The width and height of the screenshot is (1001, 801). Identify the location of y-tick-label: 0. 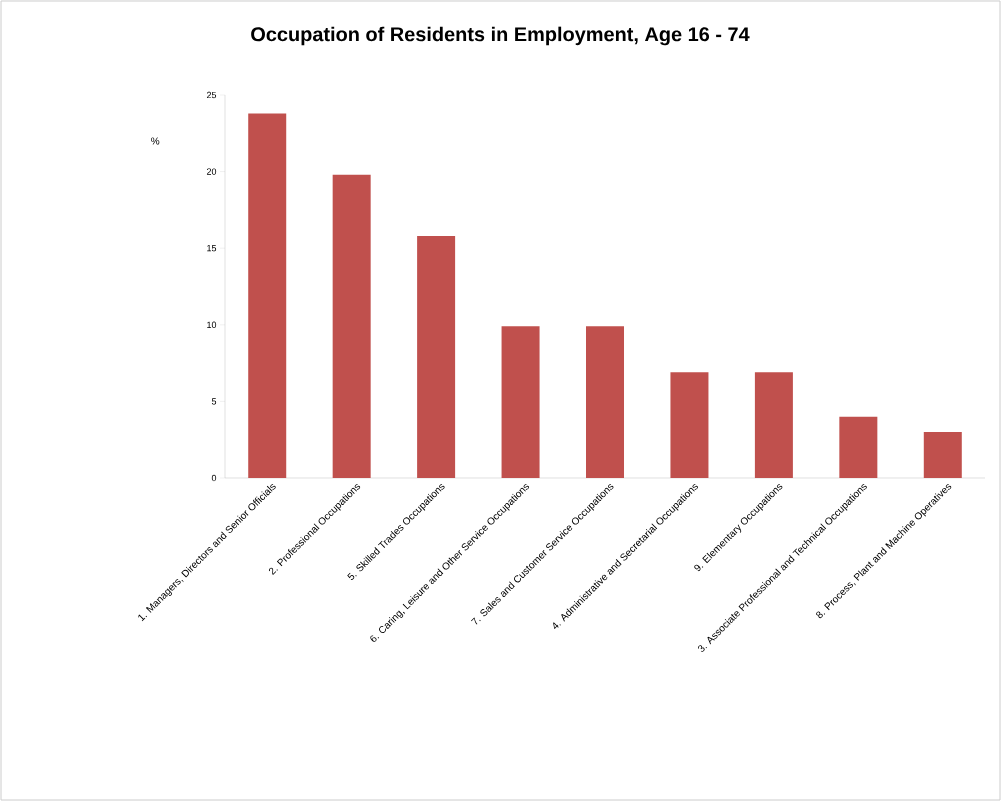
(214, 478).